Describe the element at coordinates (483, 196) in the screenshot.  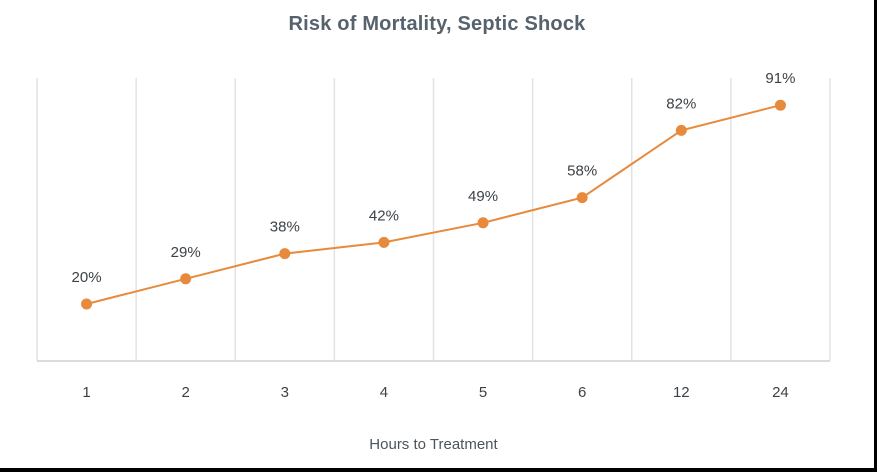
I see `data-label: 49%` at that location.